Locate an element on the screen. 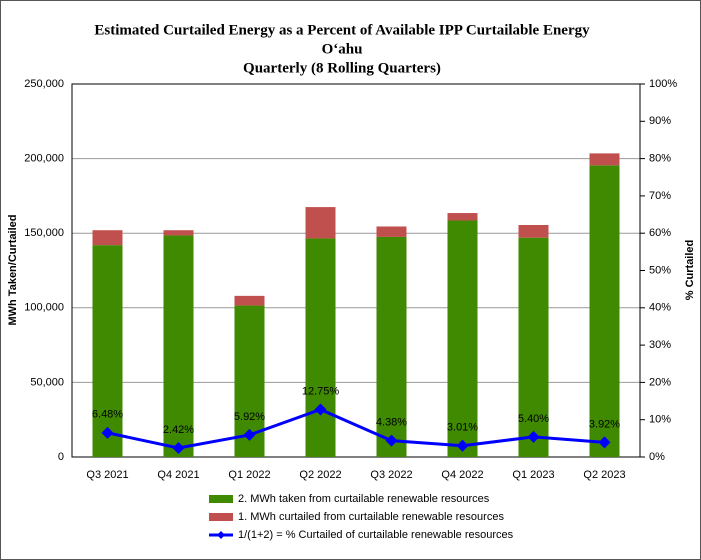 Image resolution: width=701 pixels, height=560 pixels. y2-tick-label: 0% is located at coordinates (657, 457).